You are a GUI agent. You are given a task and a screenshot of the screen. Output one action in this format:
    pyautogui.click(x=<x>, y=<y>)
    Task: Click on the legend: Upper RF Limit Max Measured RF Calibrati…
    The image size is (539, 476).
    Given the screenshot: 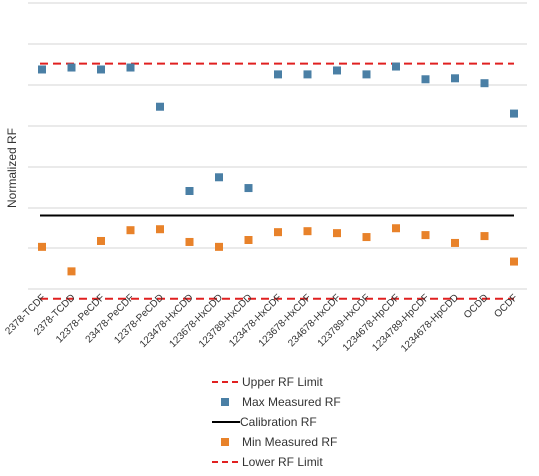 What is the action you would take?
    pyautogui.click(x=310, y=422)
    